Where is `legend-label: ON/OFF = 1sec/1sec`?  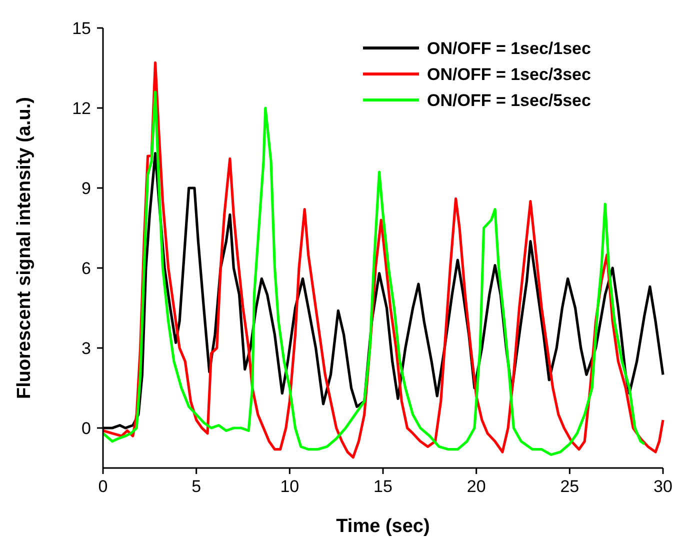 legend-label: ON/OFF = 1sec/1sec is located at coordinates (509, 48).